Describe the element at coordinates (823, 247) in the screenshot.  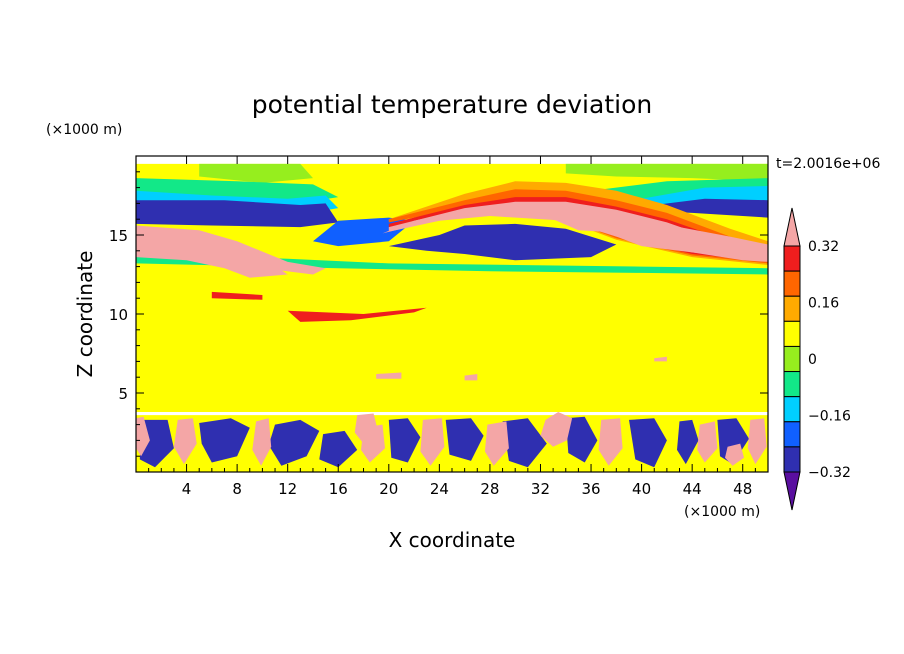
I see `colorbar-label: 0.32` at that location.